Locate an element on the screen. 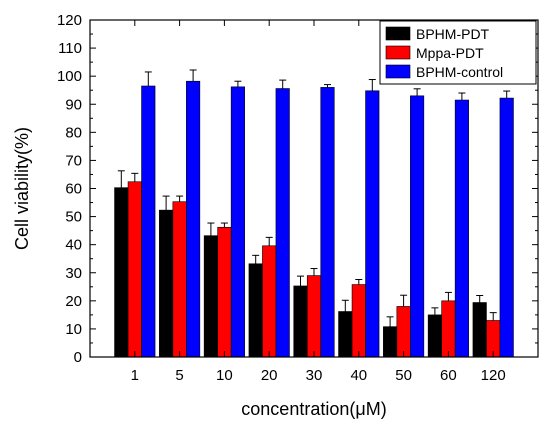  legend-swatch-mppa-pdt is located at coordinates (398, 52).